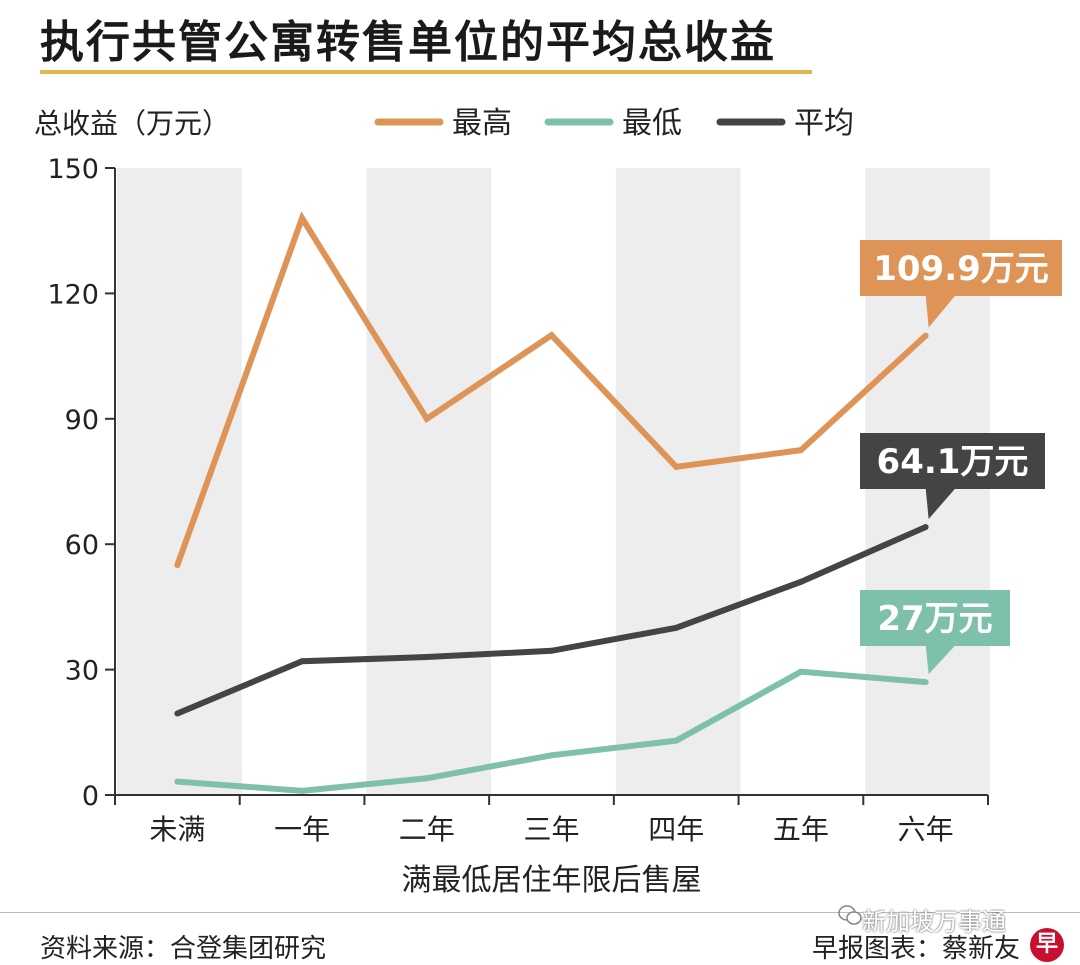 This screenshot has height=965, width=1080. I want to click on end-value-label: 64.1万元, so click(953, 462).